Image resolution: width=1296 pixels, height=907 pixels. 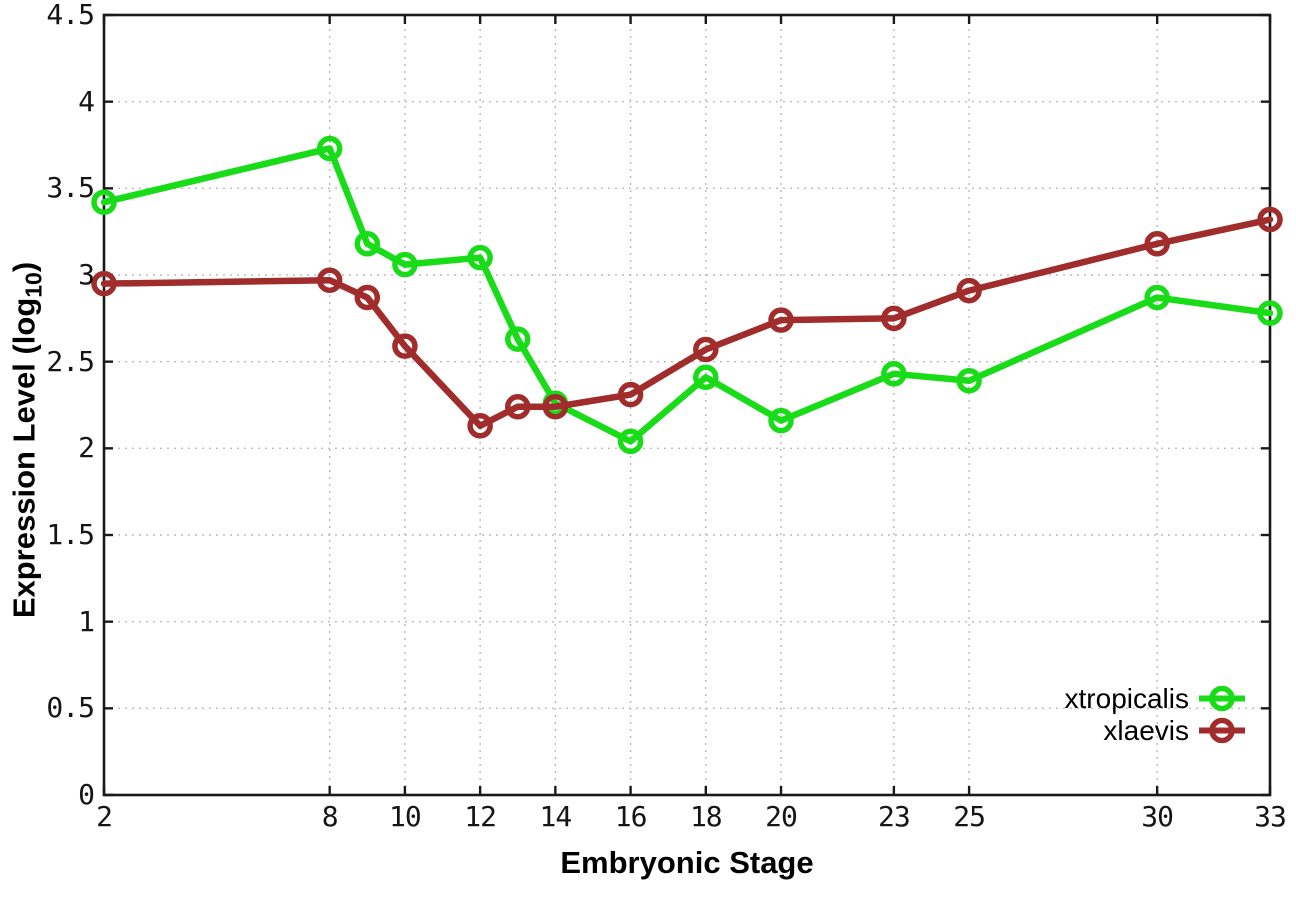 I want to click on x-tick-label-8: 8, so click(x=330, y=816).